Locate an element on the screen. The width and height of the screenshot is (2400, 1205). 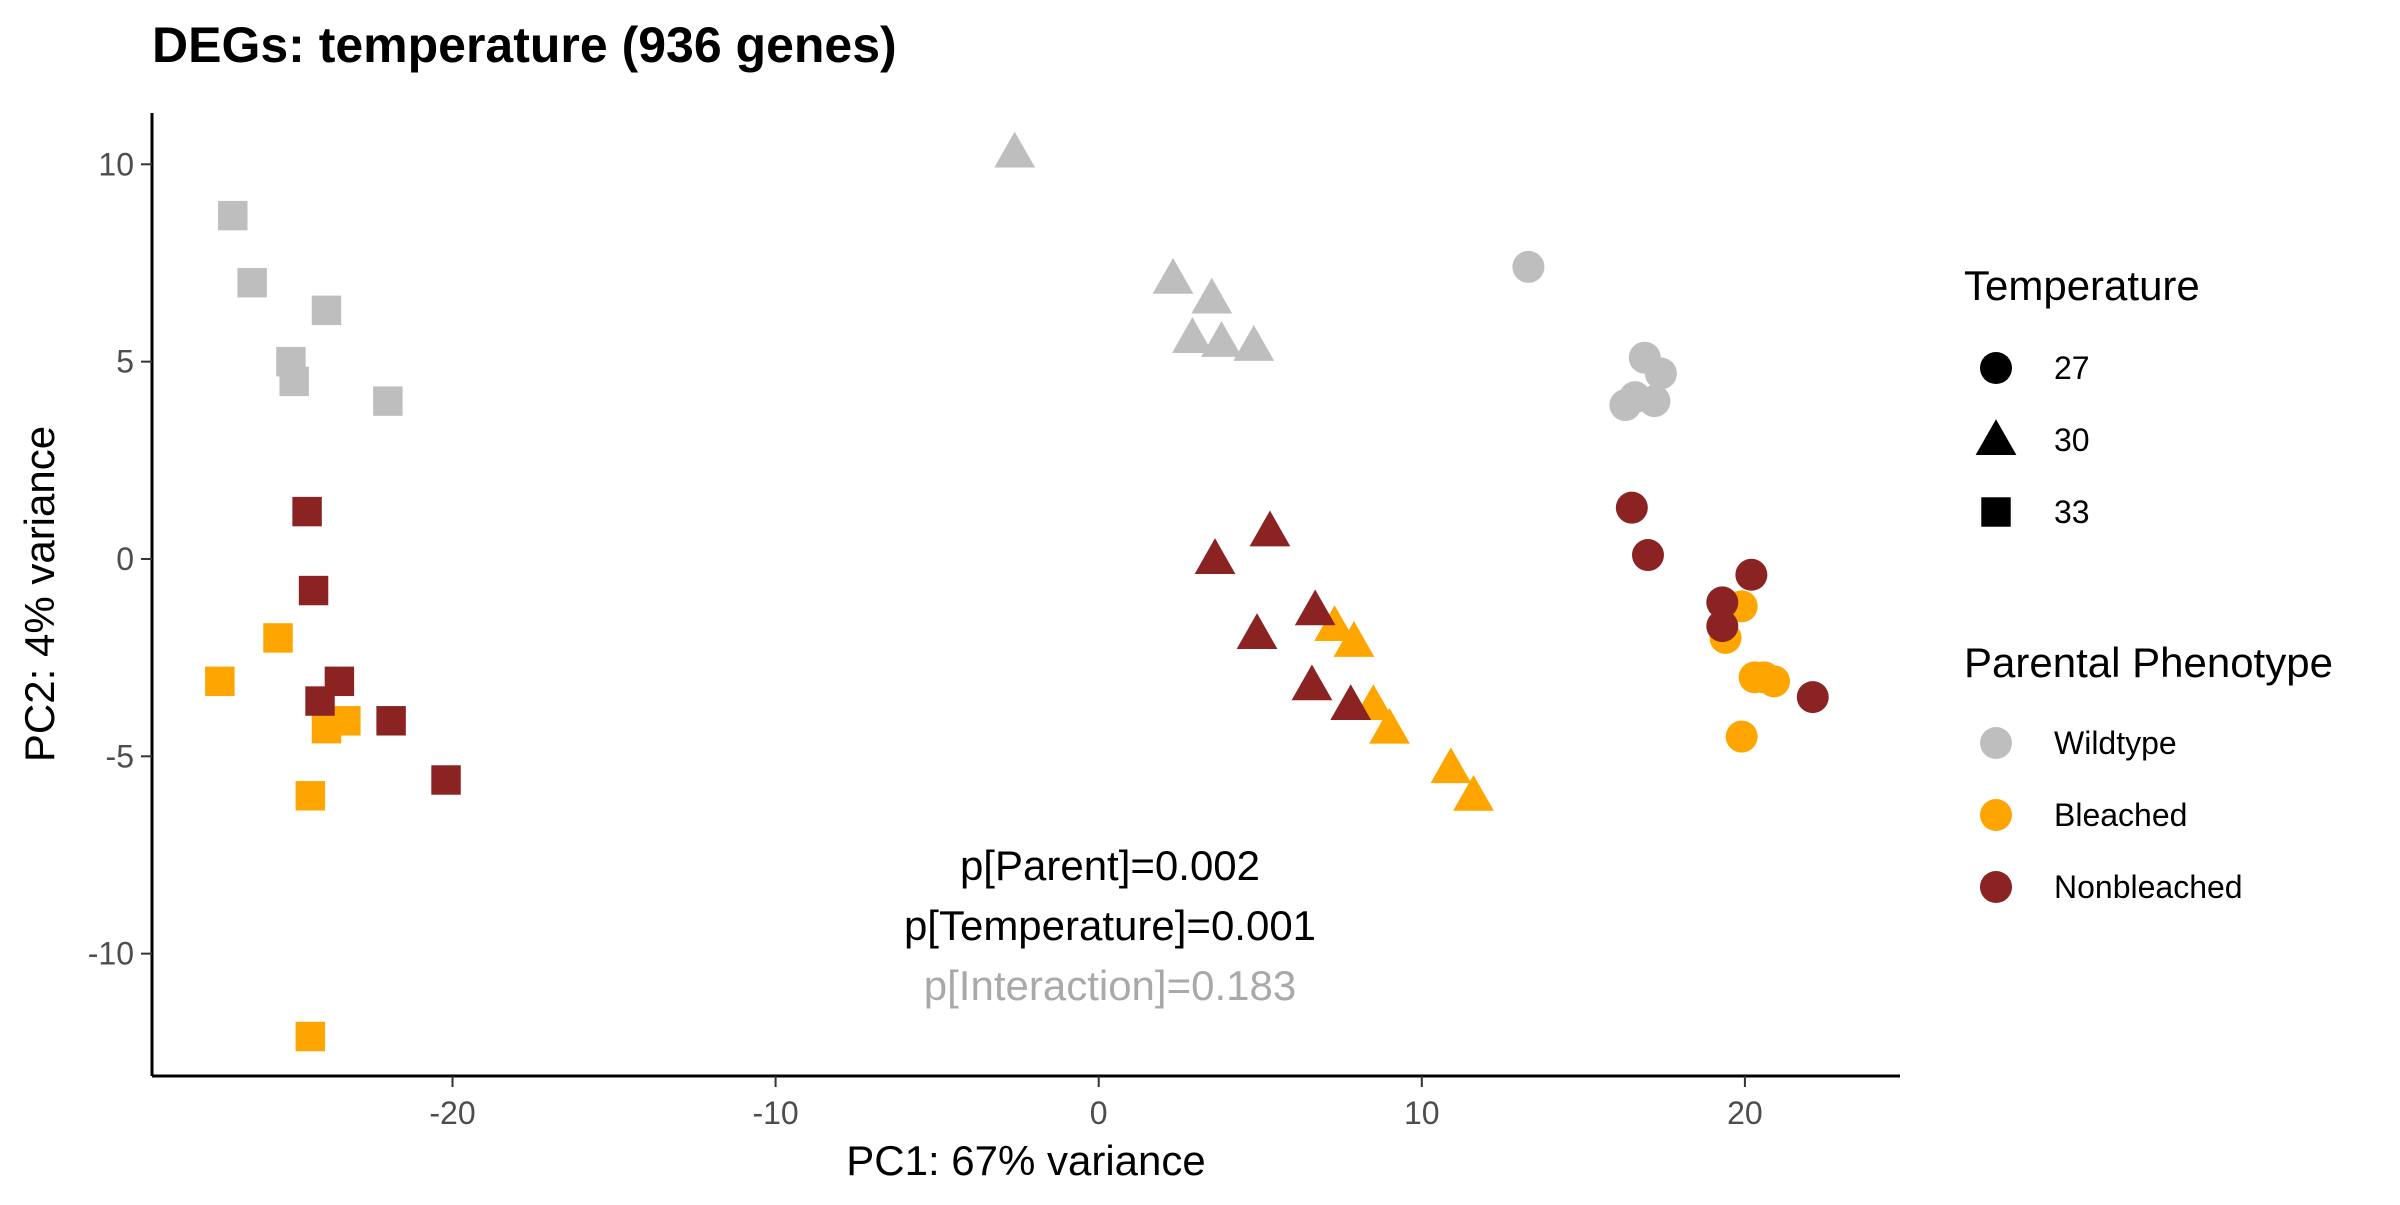
annotation-text: p[Temperature]=0.001 is located at coordinates (1110, 925).